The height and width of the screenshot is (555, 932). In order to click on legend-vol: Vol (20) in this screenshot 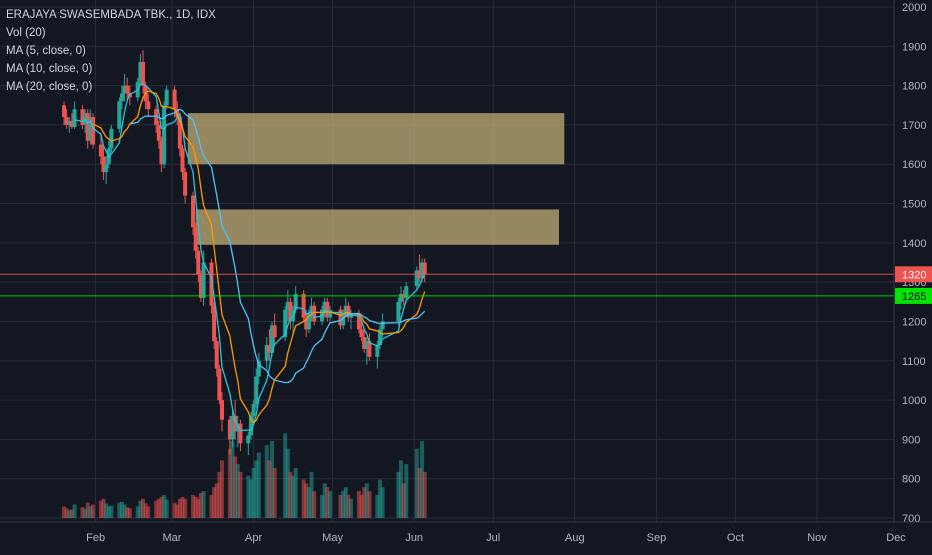, I will do `click(26, 33)`.